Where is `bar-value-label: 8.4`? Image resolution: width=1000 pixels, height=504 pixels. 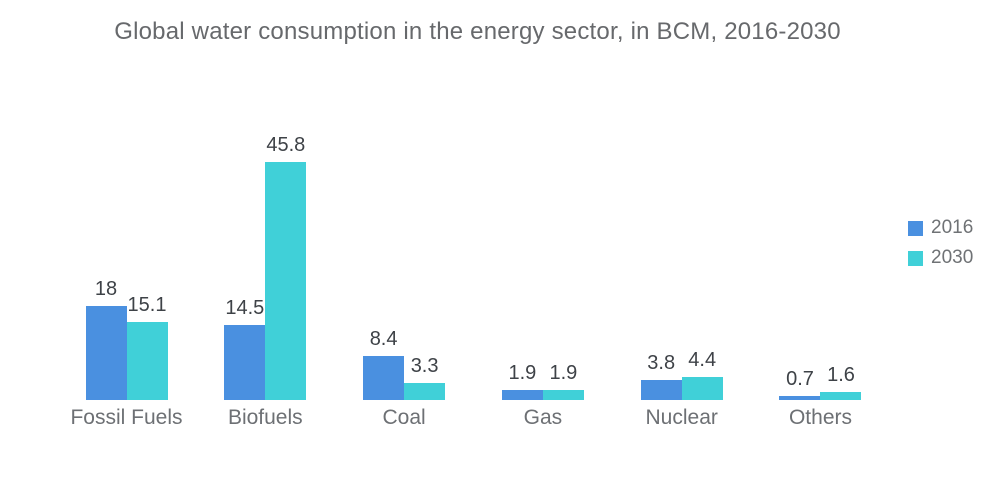 bar-value-label: 8.4 is located at coordinates (383, 339).